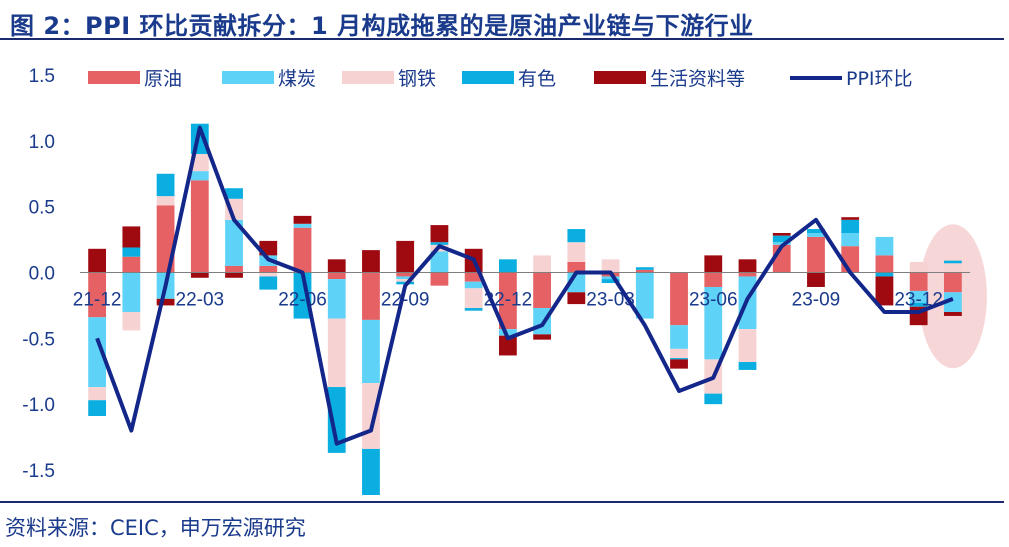  I want to click on y-tick-label: -1.5, so click(38, 471).